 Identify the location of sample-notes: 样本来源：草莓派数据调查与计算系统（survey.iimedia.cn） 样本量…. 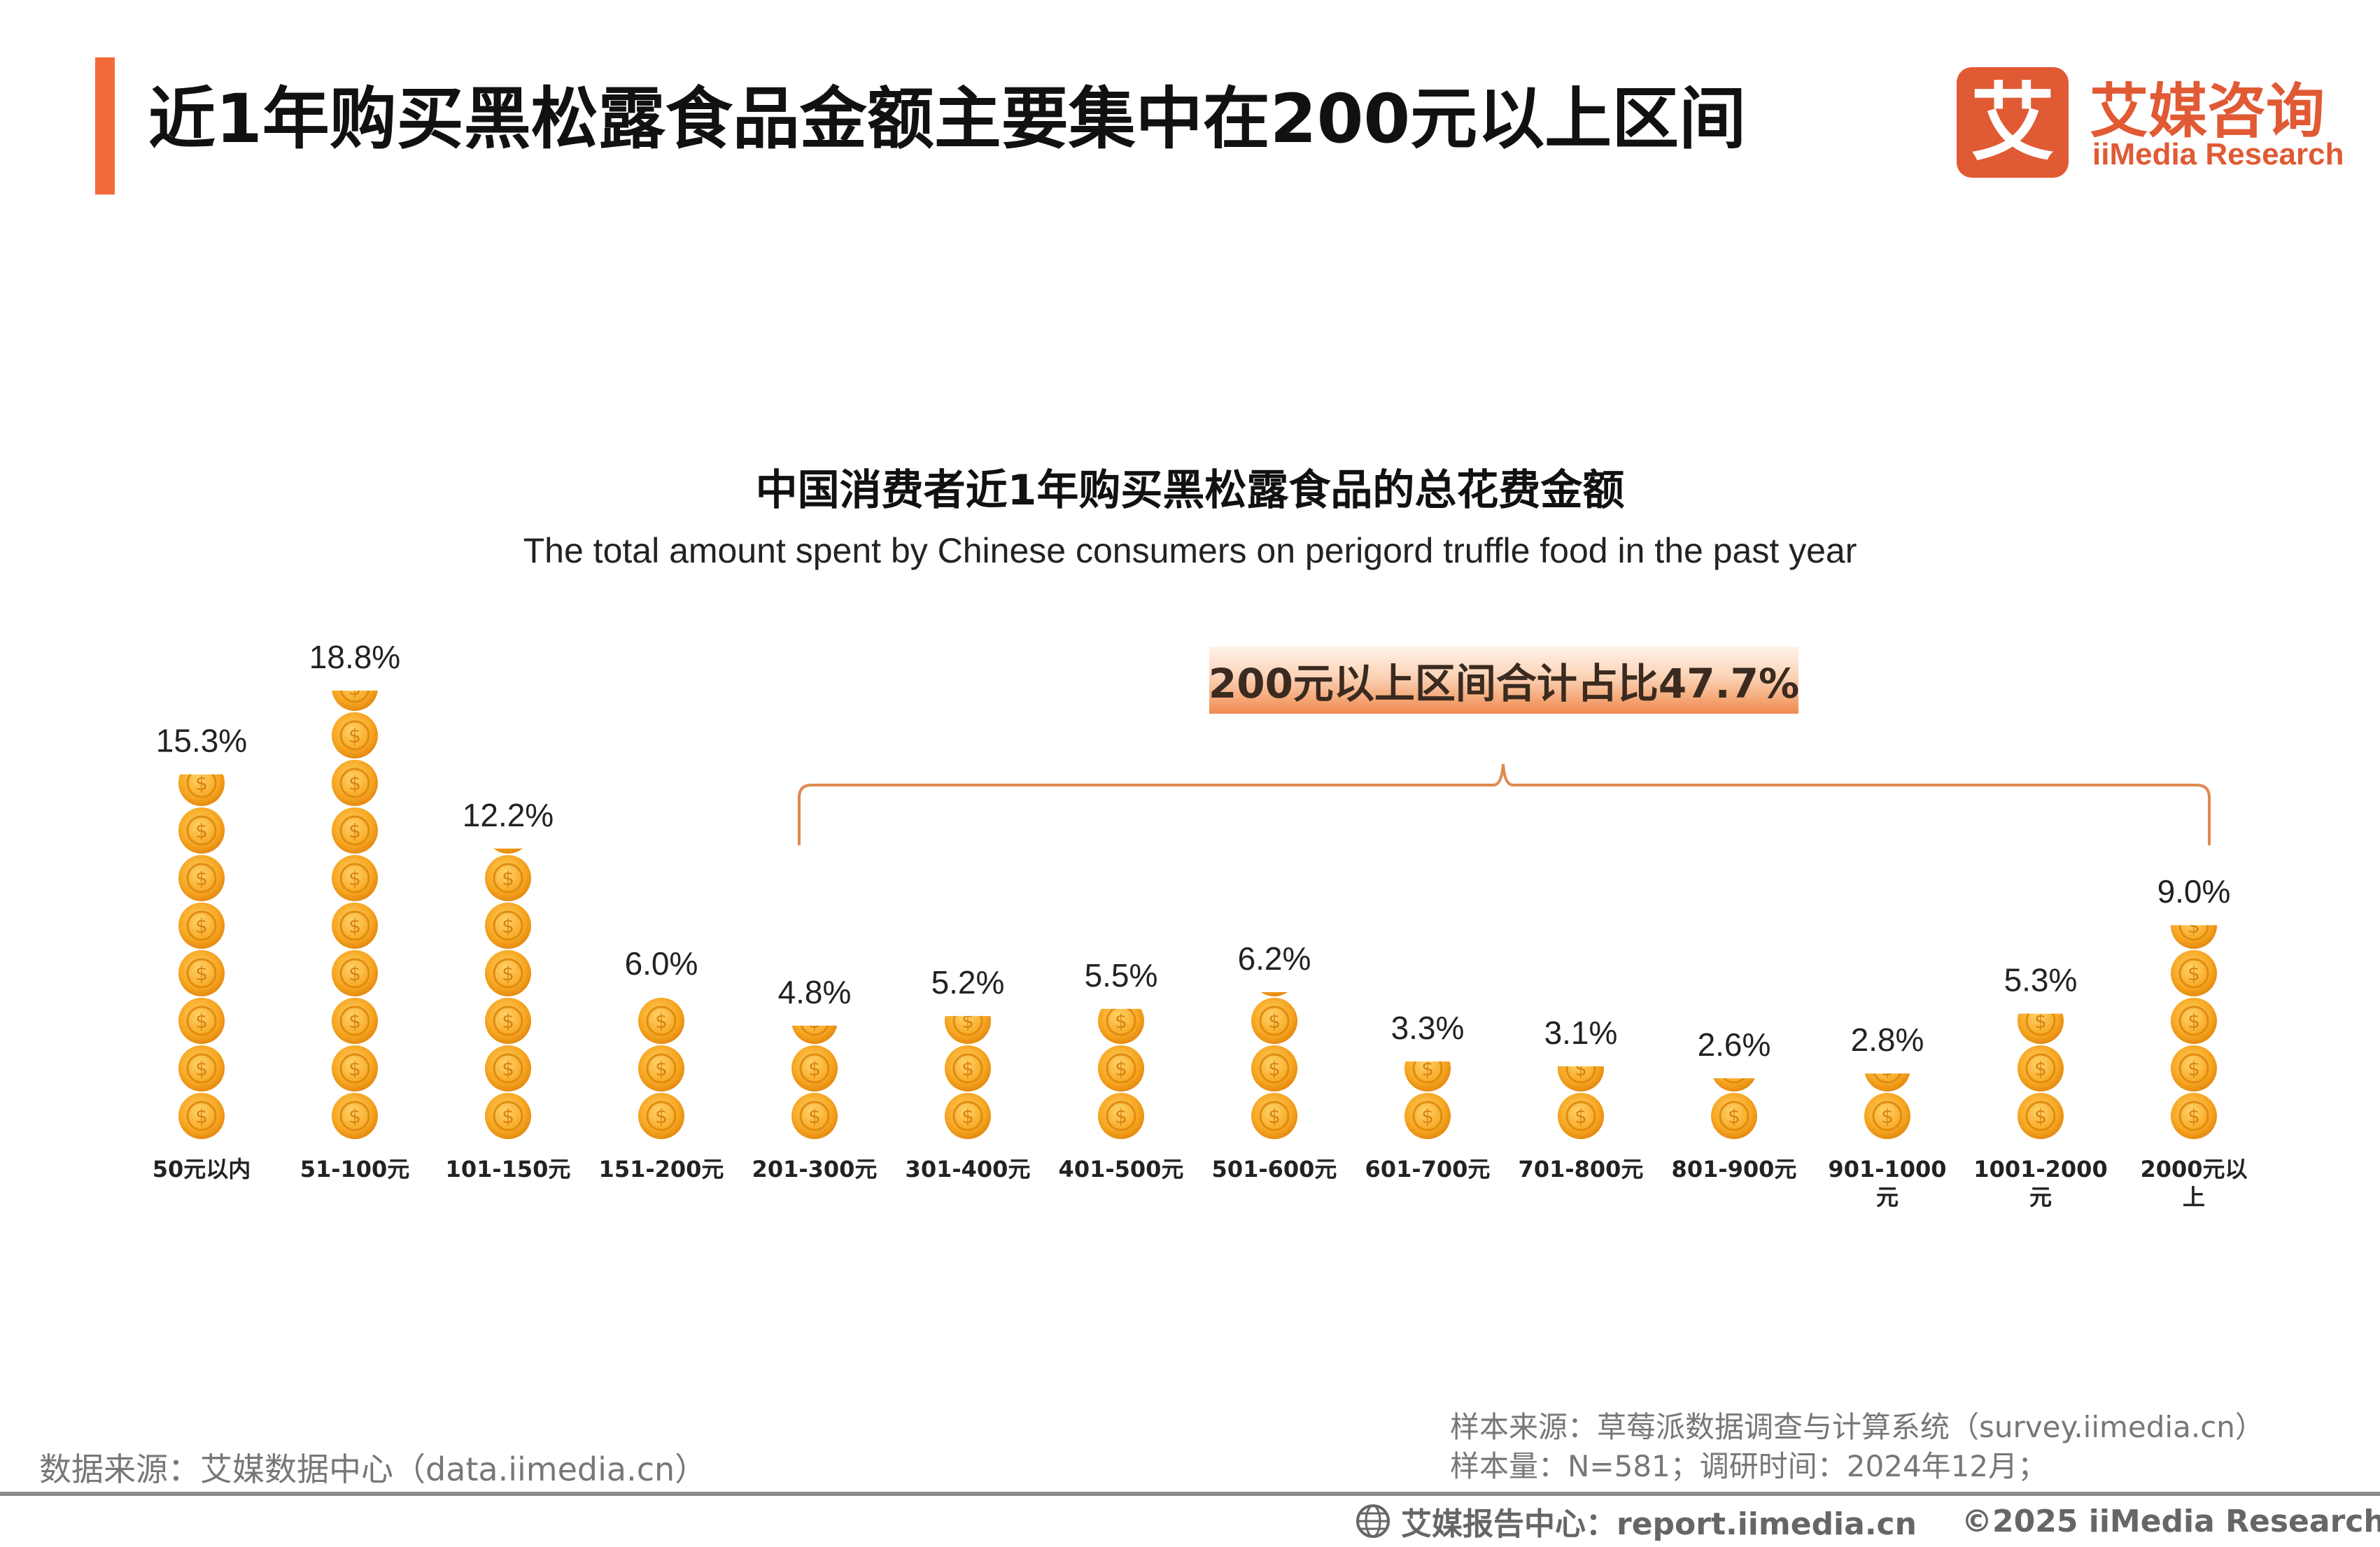
(1857, 1447).